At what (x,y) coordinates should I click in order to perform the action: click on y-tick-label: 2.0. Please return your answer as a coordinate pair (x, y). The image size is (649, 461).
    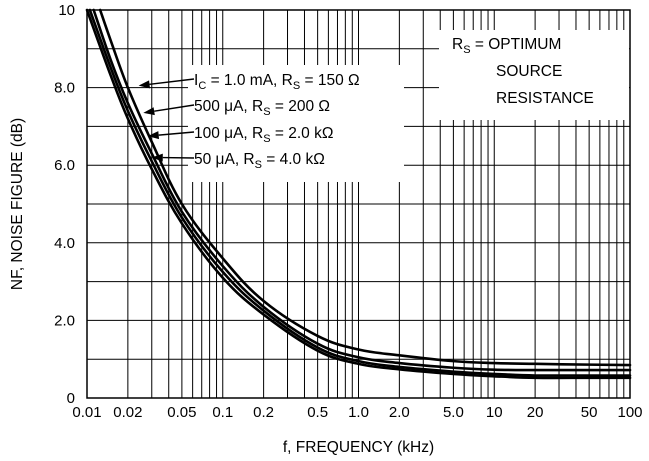
    Looking at the image, I should click on (64, 320).